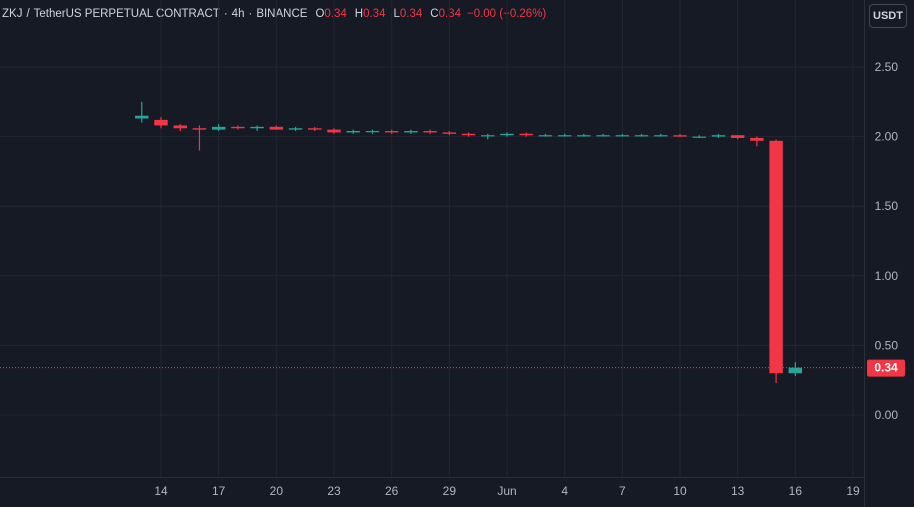 This screenshot has height=507, width=914. Describe the element at coordinates (238, 14) in the screenshot. I see `interval-label: 4h` at that location.